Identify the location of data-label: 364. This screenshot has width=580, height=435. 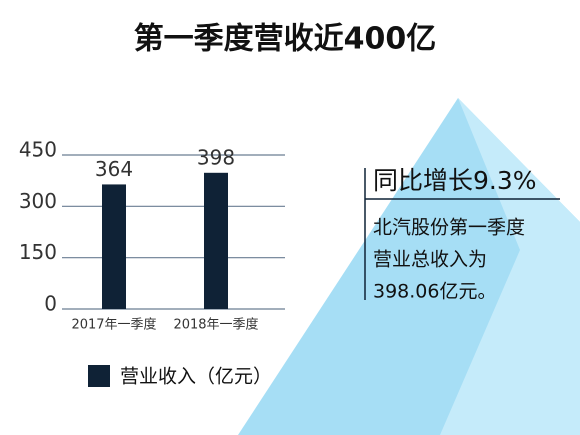
(114, 169).